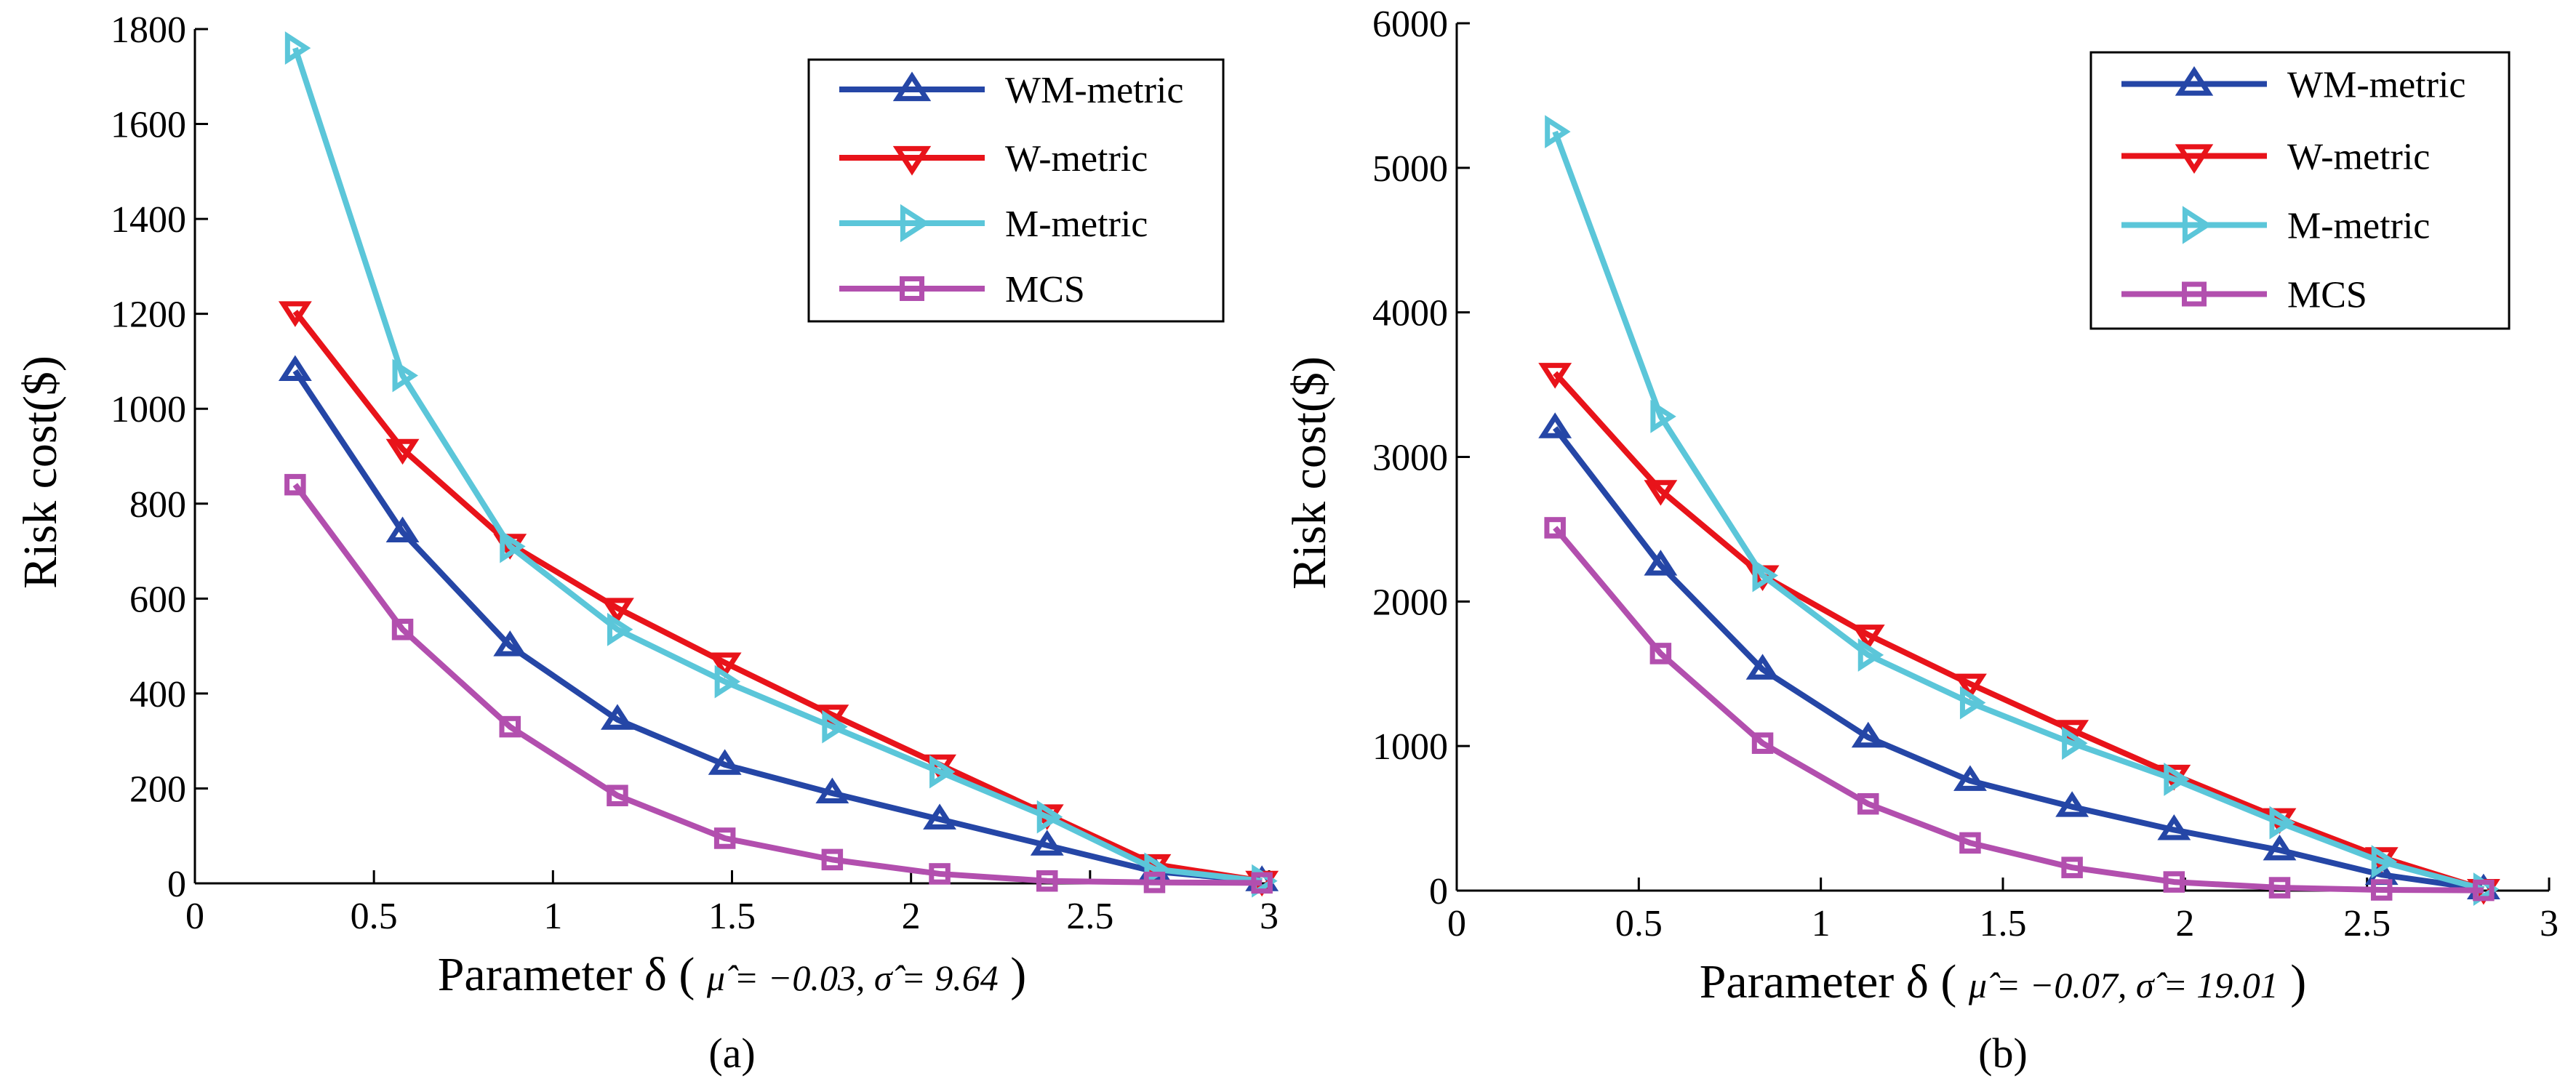  Describe the element at coordinates (1410, 747) in the screenshot. I see `y-tick-label: 1000` at that location.